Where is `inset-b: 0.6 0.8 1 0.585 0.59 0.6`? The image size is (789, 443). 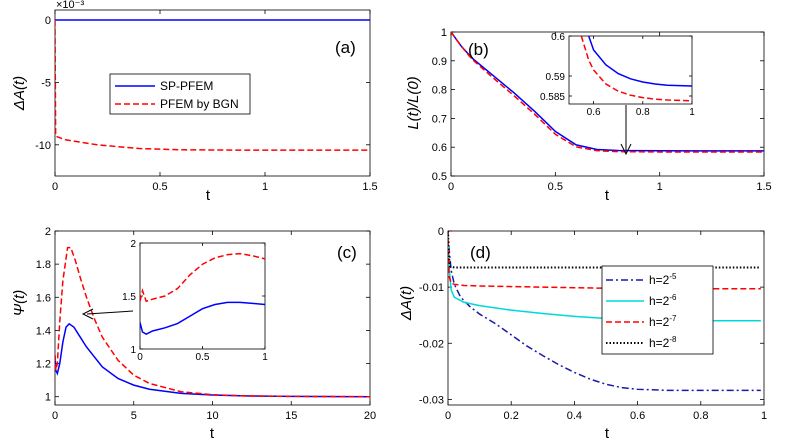
inset-b: 0.6 0.8 1 0.585 0.59 0.6 is located at coordinates (617, 75).